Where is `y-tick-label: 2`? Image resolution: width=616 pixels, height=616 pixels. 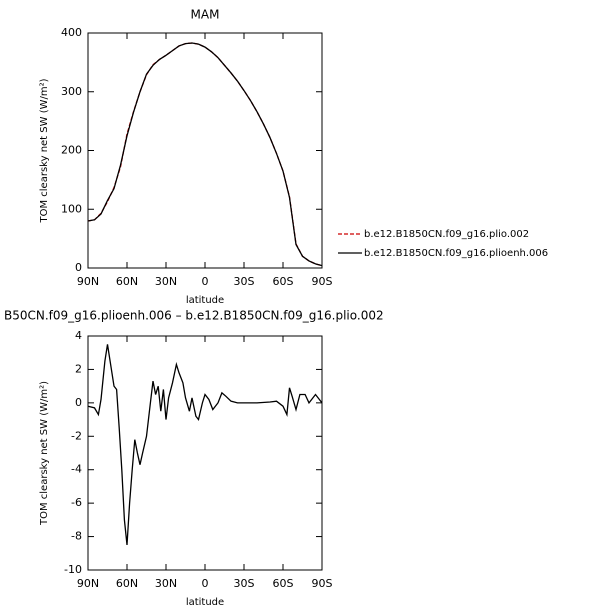
y-tick-label: 2 is located at coordinates (78, 368).